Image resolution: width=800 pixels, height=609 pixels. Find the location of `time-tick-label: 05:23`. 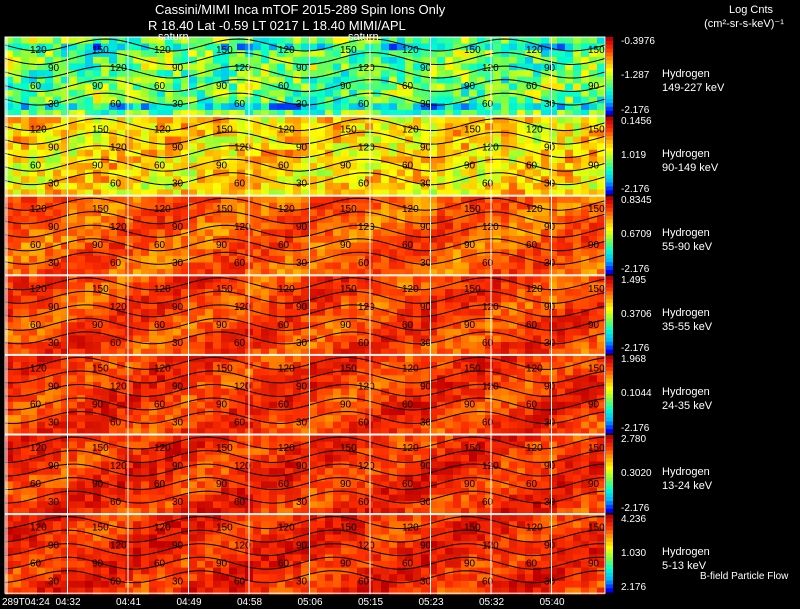

time-tick-label: 05:23 is located at coordinates (431, 602).